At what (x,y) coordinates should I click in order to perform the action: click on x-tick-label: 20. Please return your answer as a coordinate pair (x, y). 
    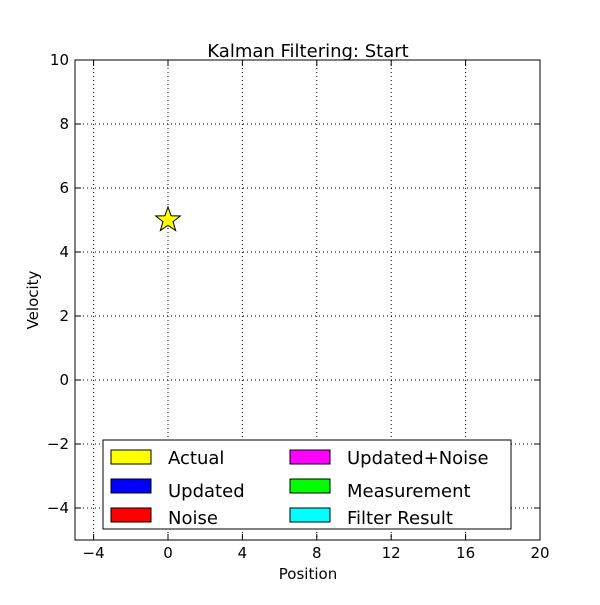
    Looking at the image, I should click on (539, 553).